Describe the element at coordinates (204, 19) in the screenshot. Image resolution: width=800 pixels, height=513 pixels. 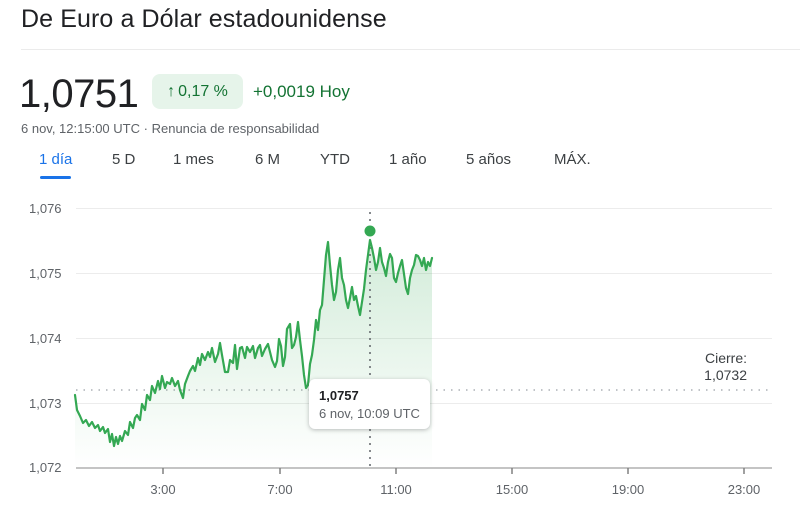
I see `page-title: De Euro a Dólar estadounidense` at that location.